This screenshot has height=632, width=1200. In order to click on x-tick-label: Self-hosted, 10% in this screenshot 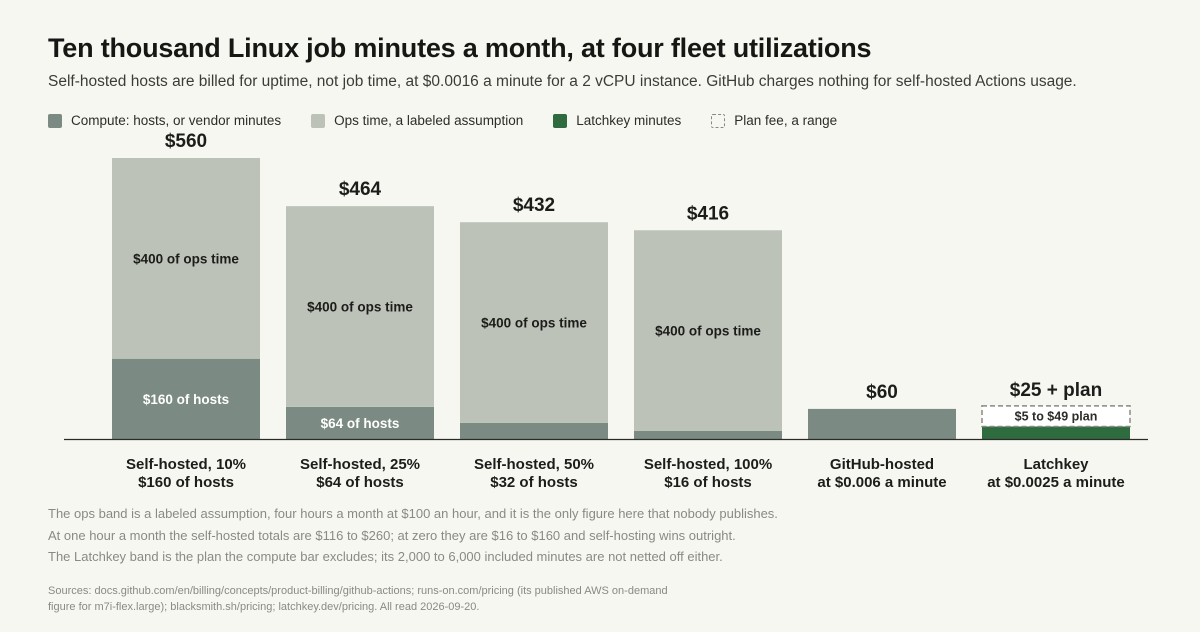, I will do `click(186, 464)`.